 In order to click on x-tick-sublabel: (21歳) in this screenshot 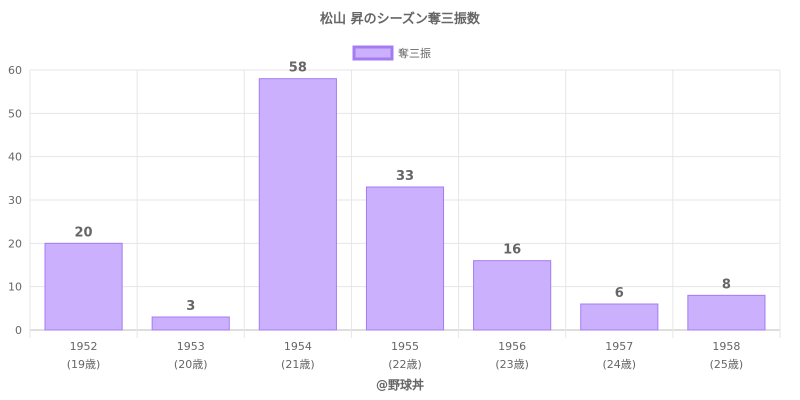, I will do `click(298, 364)`.